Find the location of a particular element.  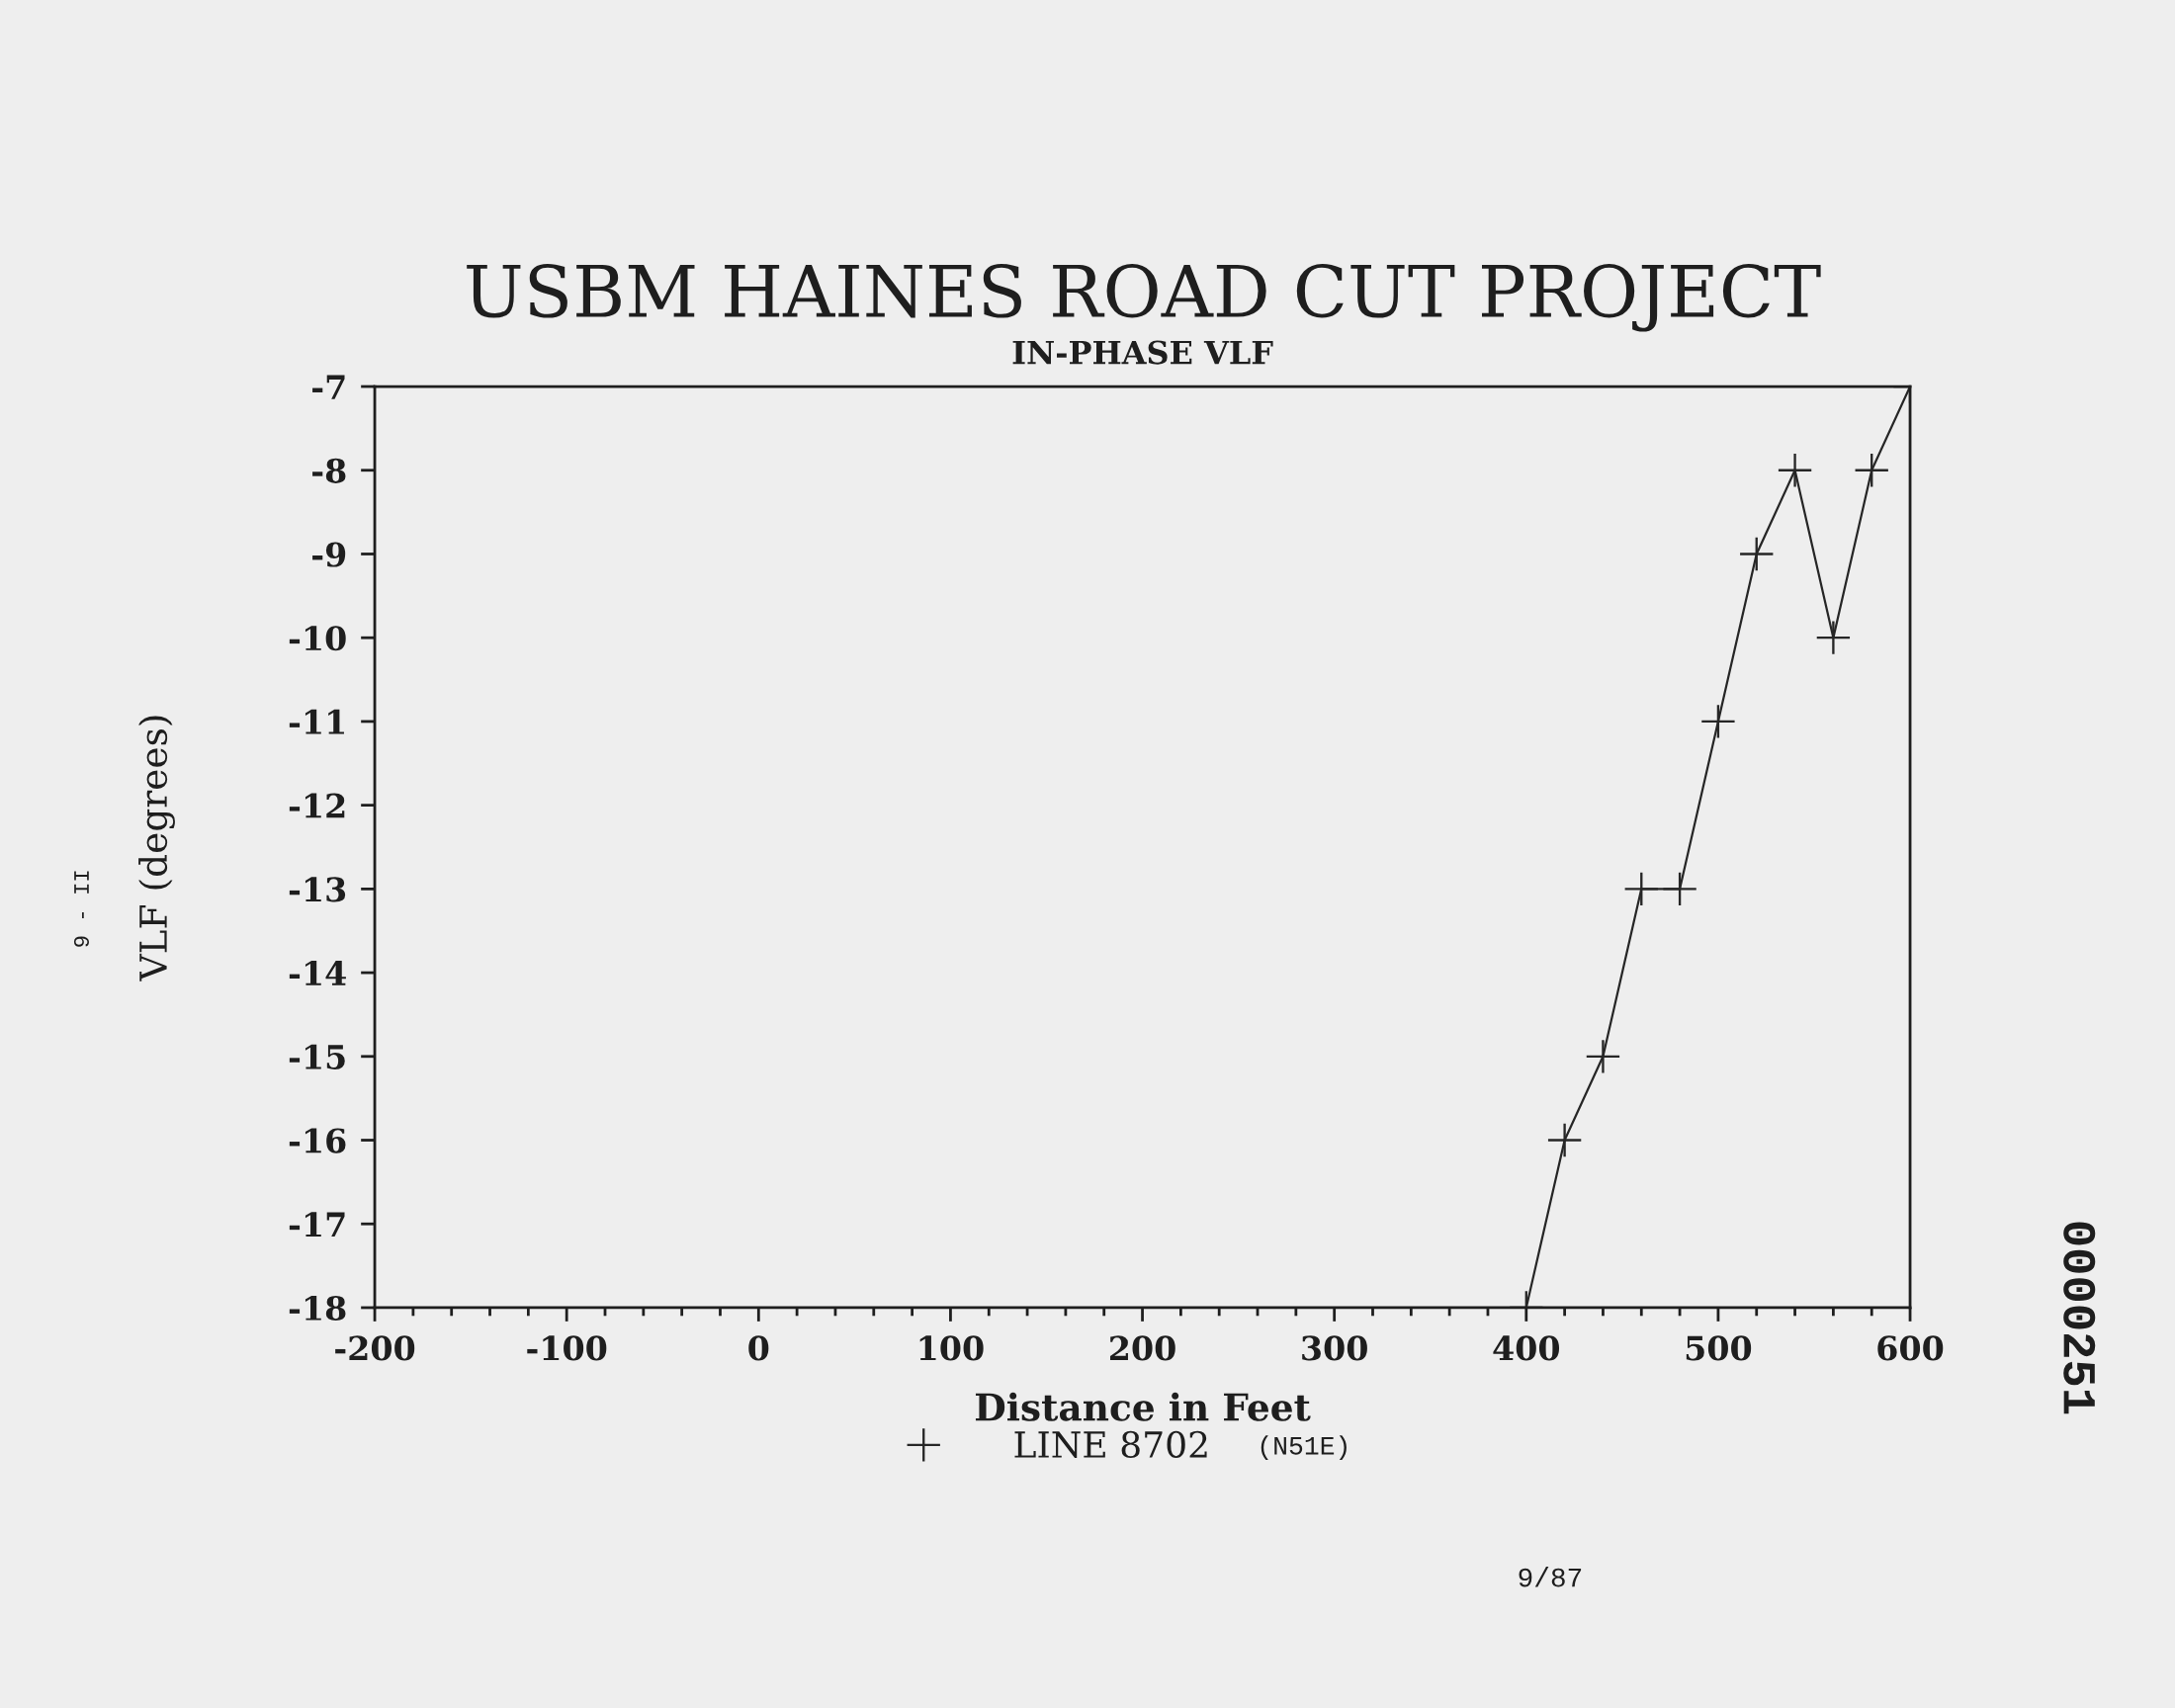

x-tick-label: 100 is located at coordinates (952, 1348).